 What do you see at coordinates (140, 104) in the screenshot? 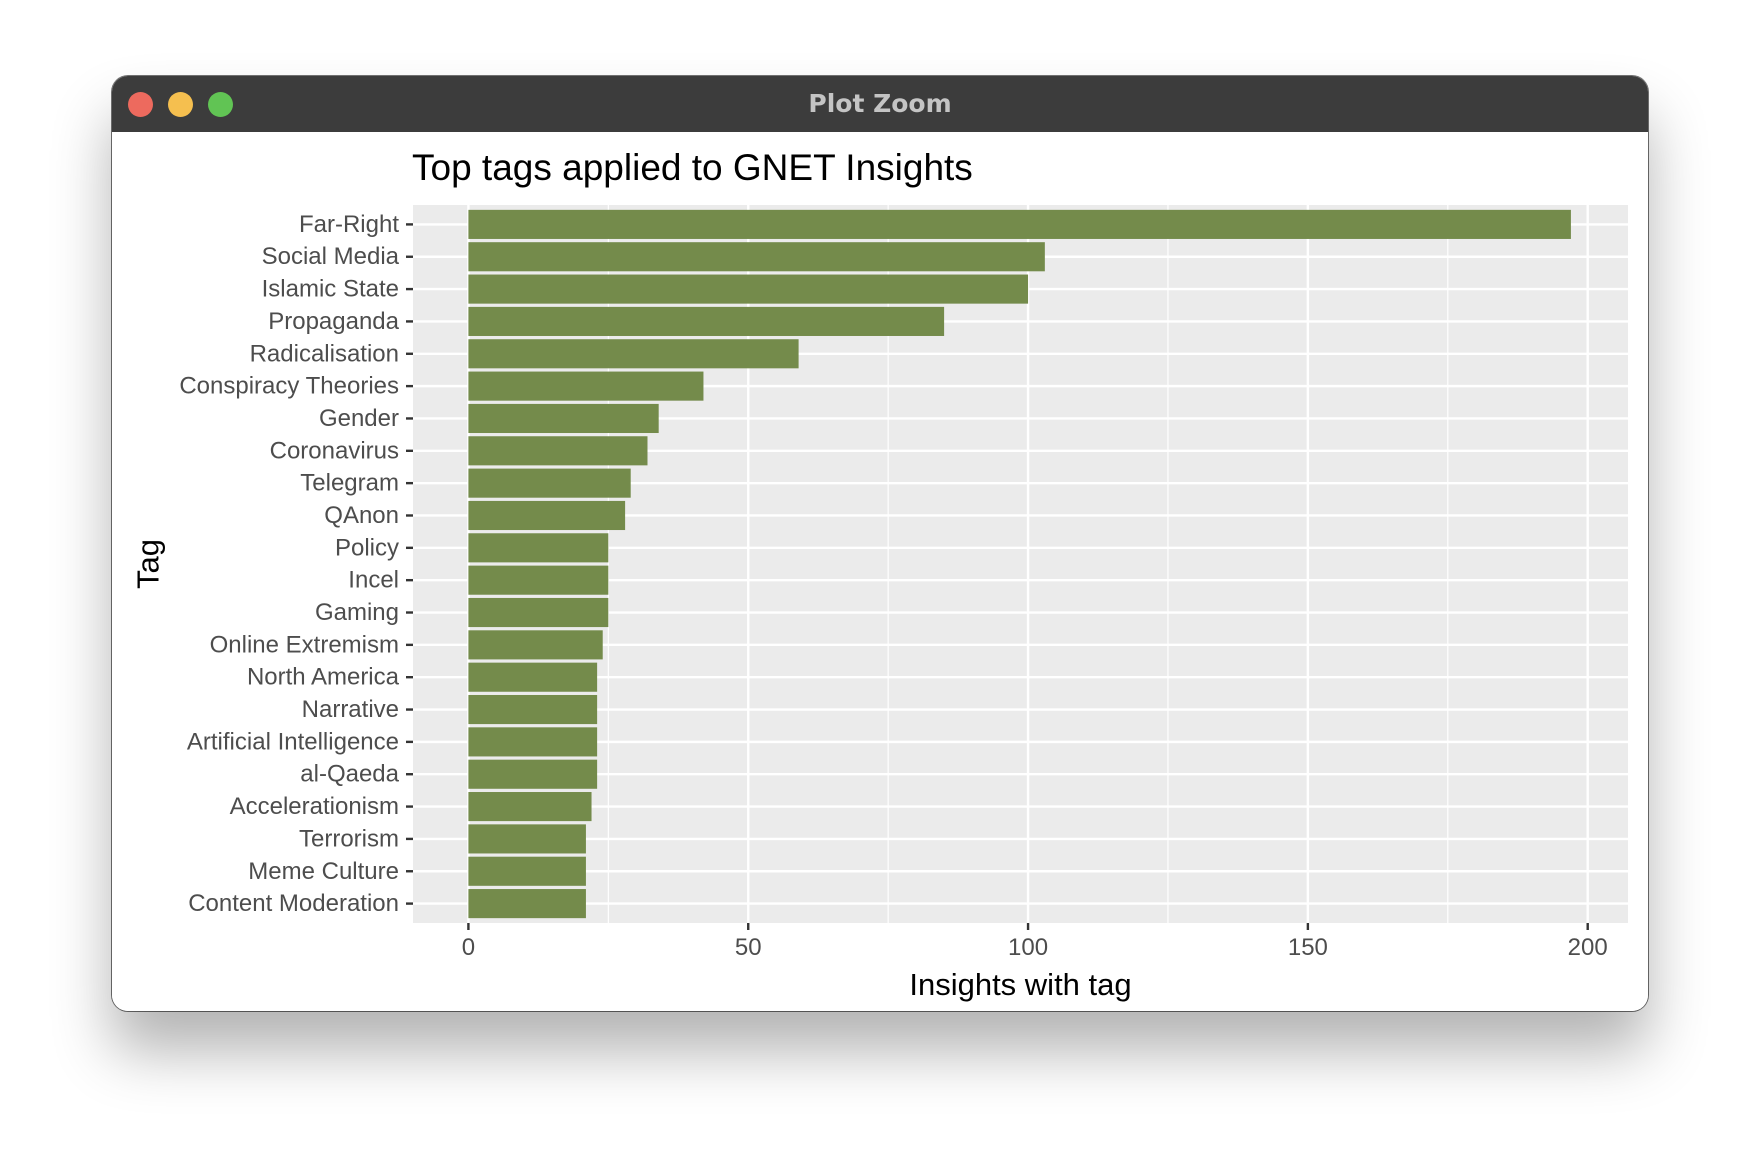
I see `close-button` at bounding box center [140, 104].